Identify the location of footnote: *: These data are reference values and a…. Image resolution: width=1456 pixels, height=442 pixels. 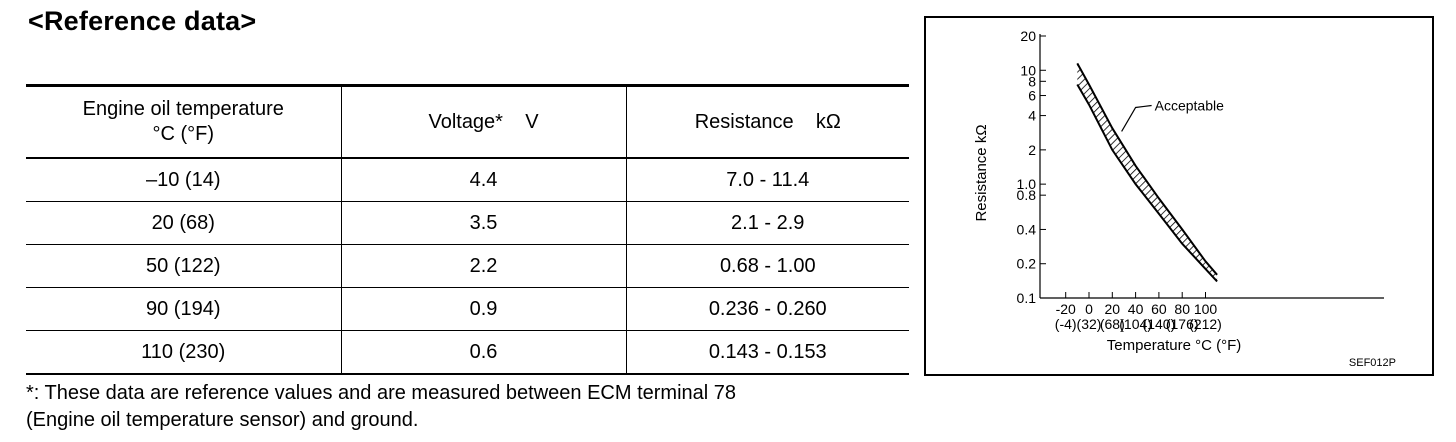
(471, 407).